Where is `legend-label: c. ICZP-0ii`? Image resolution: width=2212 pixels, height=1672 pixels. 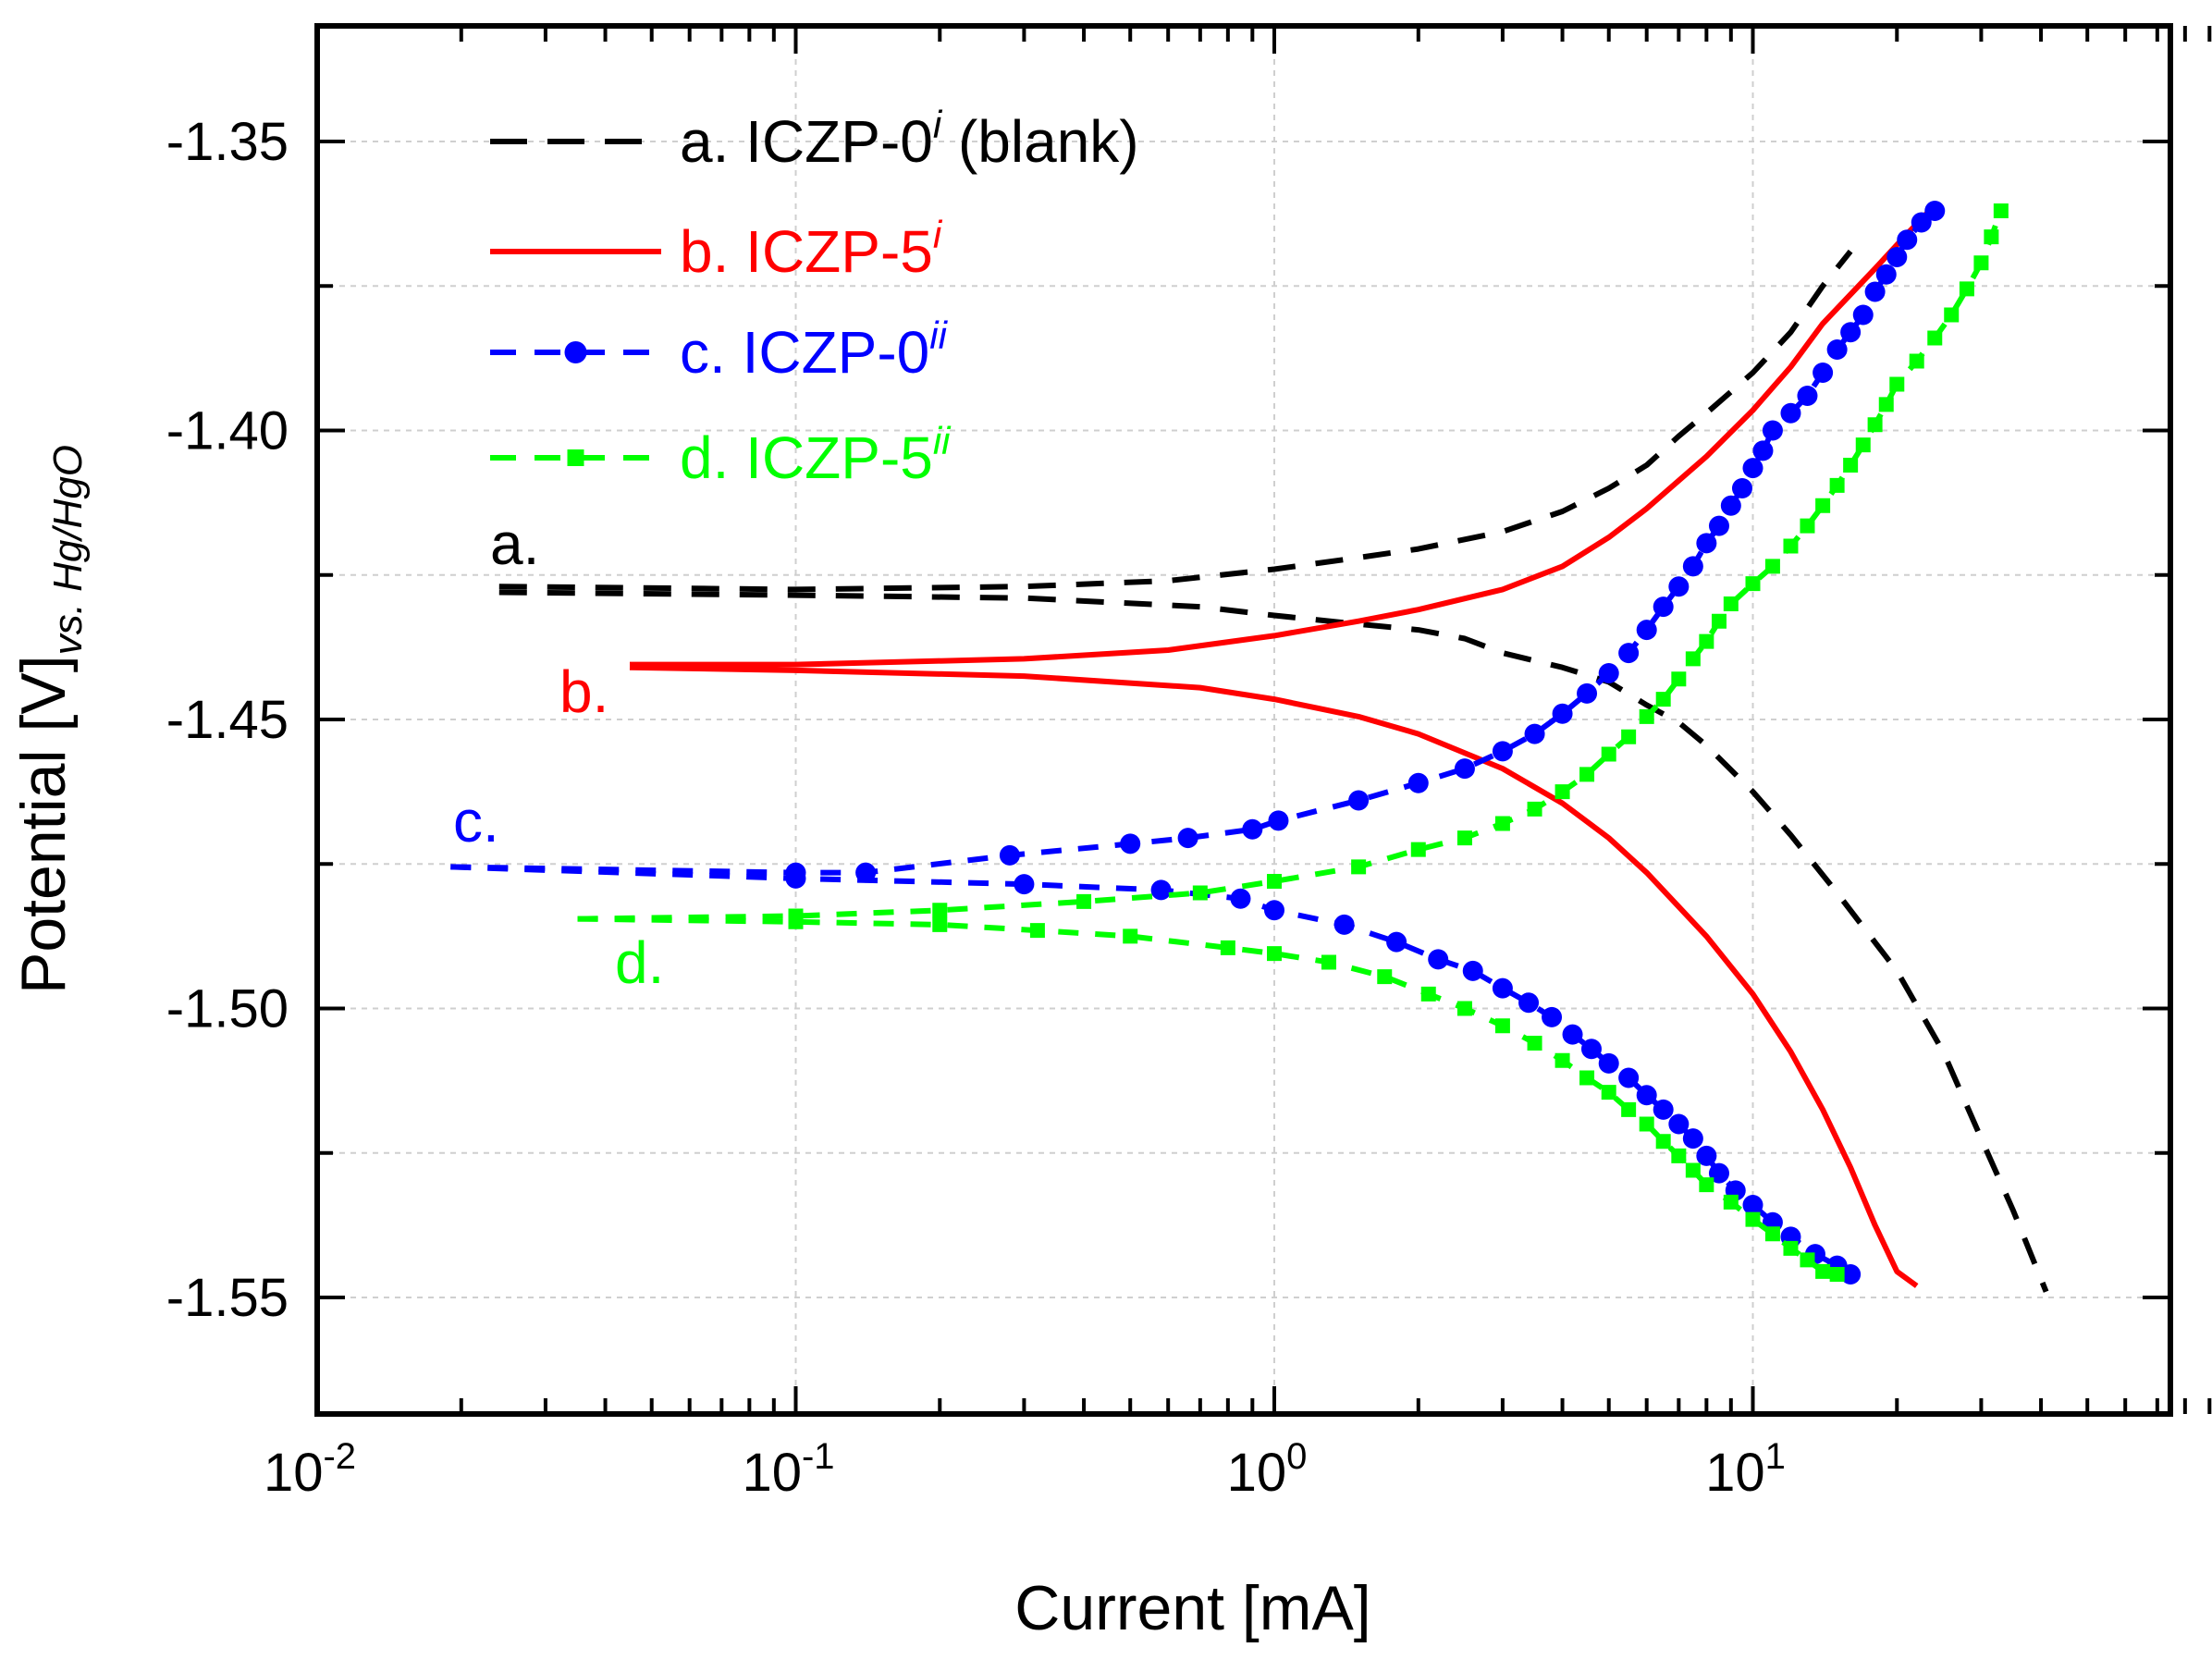 legend-label: c. ICZP-0ii is located at coordinates (815, 350).